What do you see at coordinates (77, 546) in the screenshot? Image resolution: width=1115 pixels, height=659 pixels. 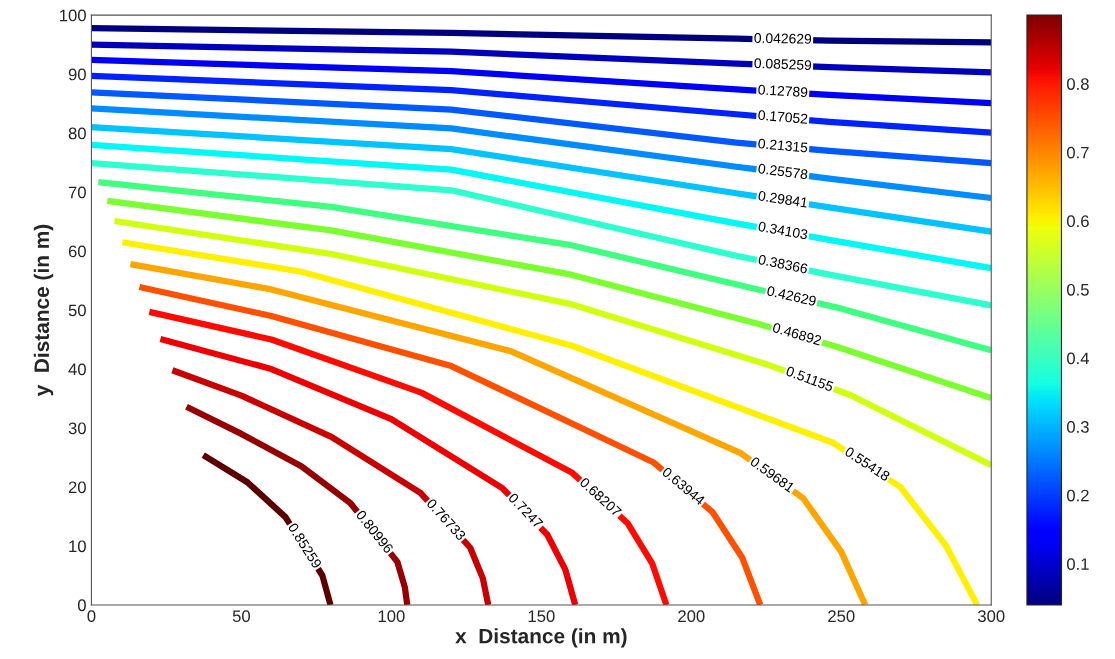 I see `y-tick-label: 10` at bounding box center [77, 546].